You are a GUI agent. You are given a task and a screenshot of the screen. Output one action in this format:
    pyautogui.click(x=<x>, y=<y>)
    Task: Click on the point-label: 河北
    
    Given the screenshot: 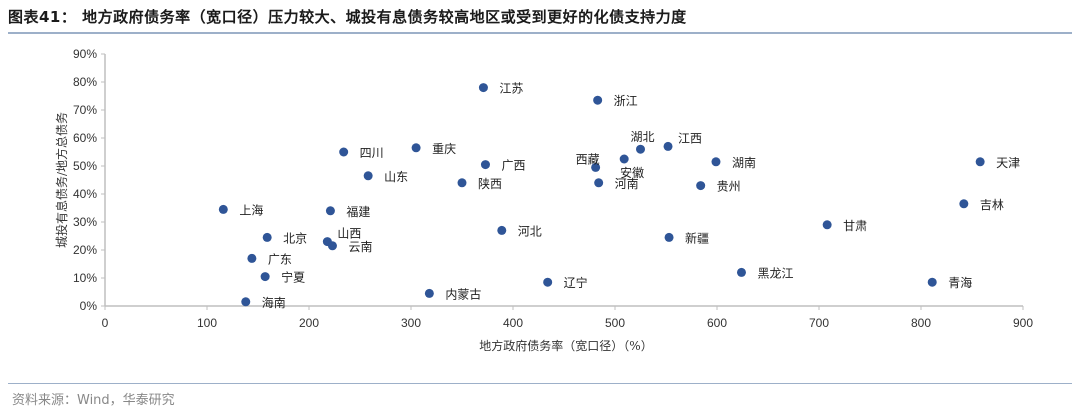 What is the action you would take?
    pyautogui.click(x=530, y=231)
    